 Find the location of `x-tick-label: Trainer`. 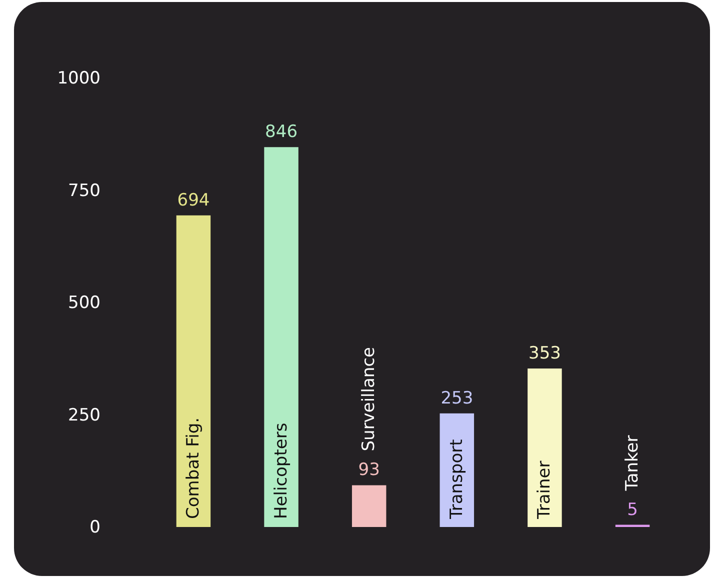

x-tick-label: Trainer is located at coordinates (544, 490).